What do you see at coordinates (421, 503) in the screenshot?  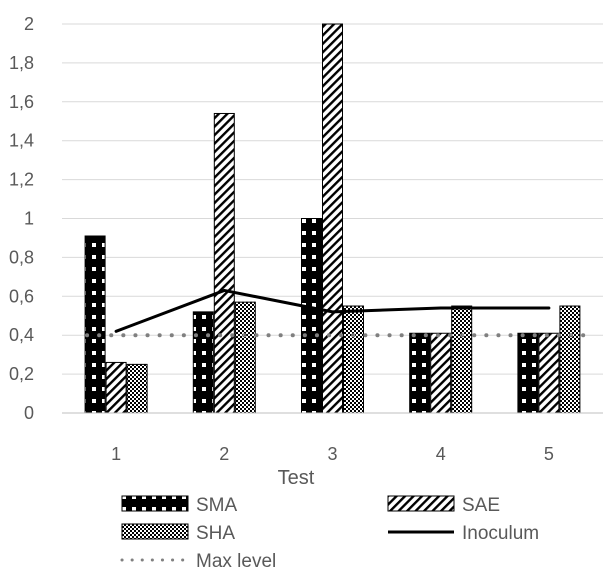 I see `legend-swatch-sae` at bounding box center [421, 503].